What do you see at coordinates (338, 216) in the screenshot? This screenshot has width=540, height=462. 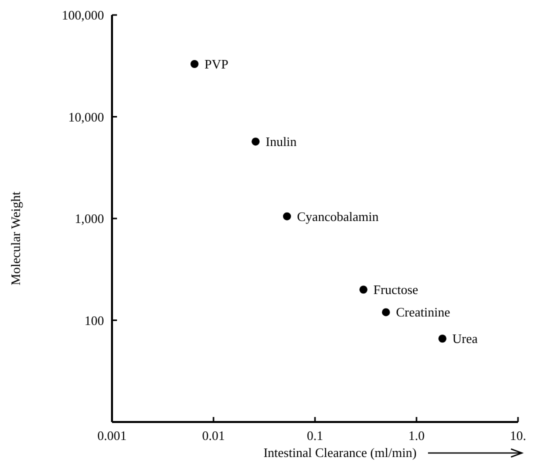 I see `annotation: Cyancobalamin` at bounding box center [338, 216].